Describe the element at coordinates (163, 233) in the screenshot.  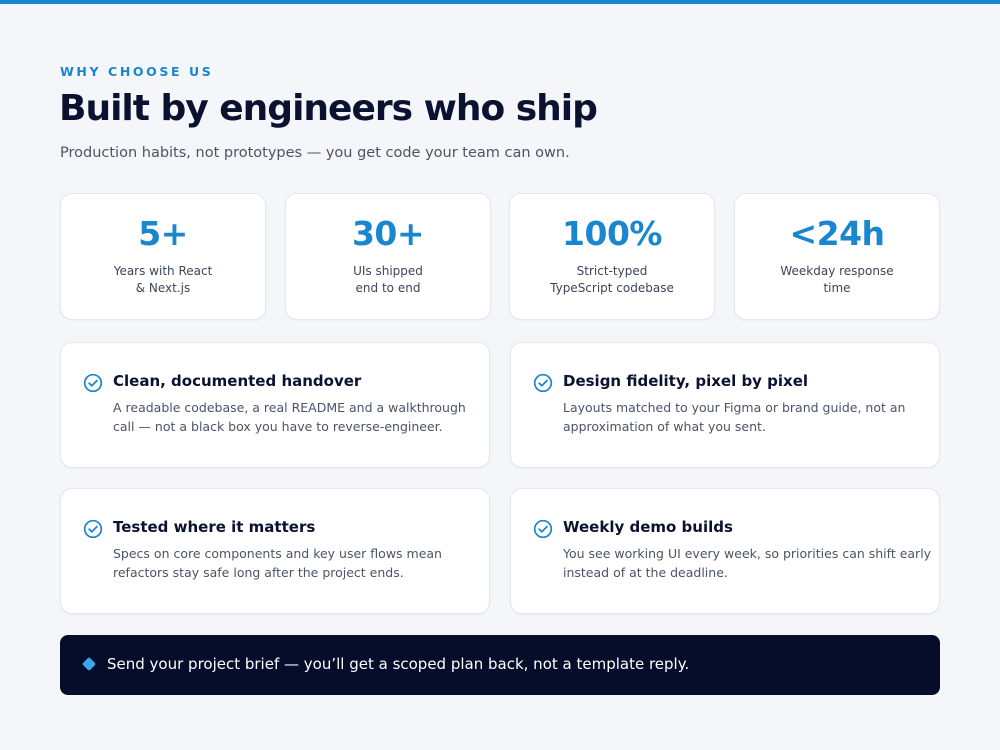
I see `stat-value: 5+` at that location.